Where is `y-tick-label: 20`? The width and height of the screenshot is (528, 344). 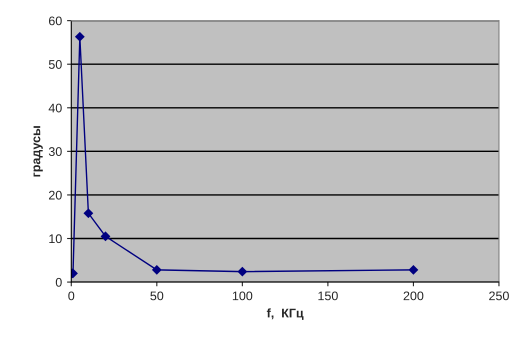
y-tick-label: 20 is located at coordinates (55, 195).